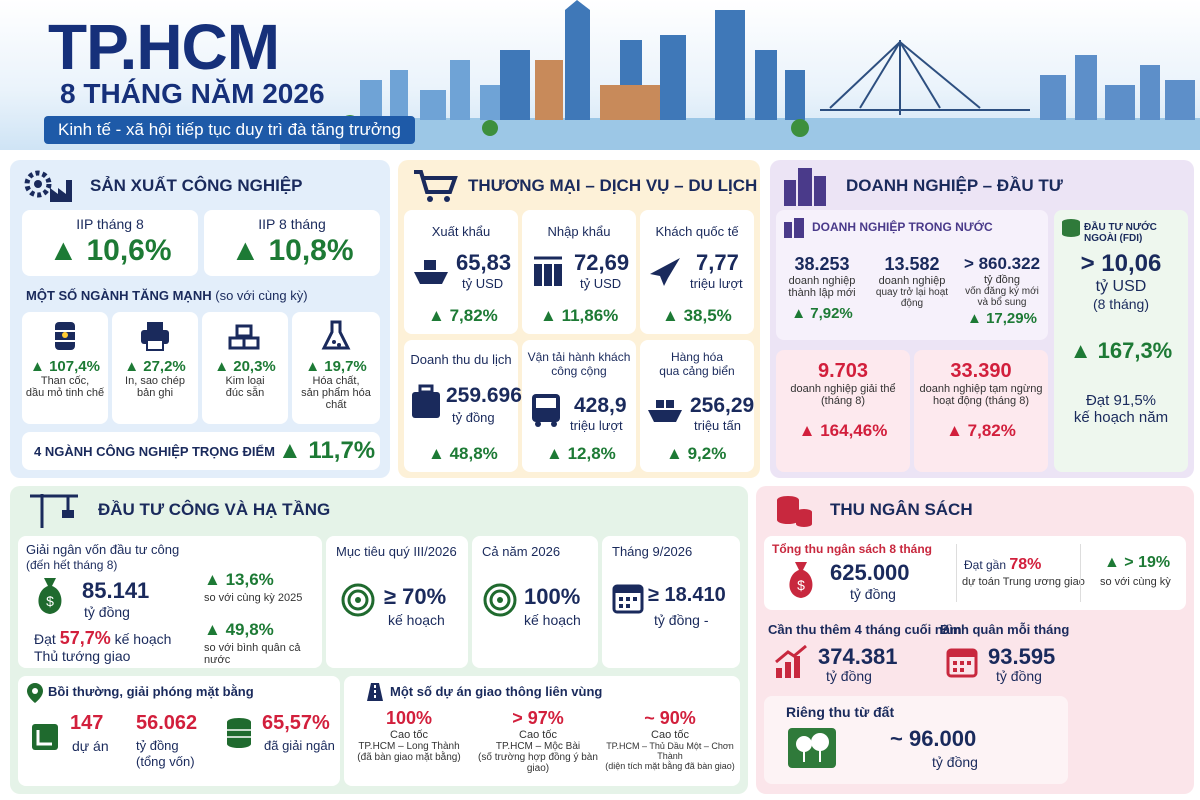 This screenshot has height=800, width=1200. What do you see at coordinates (822, 281) in the screenshot?
I see `new-business-label: doanh nghiệp` at bounding box center [822, 281].